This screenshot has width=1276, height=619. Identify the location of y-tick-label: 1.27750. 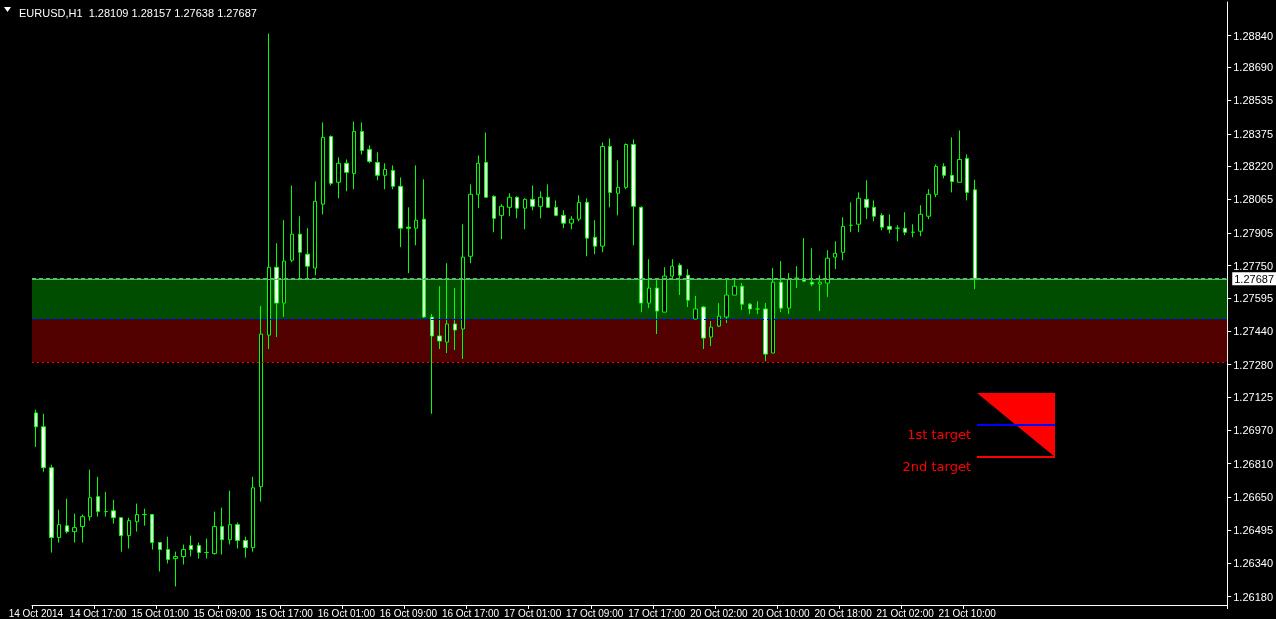
(1253, 265).